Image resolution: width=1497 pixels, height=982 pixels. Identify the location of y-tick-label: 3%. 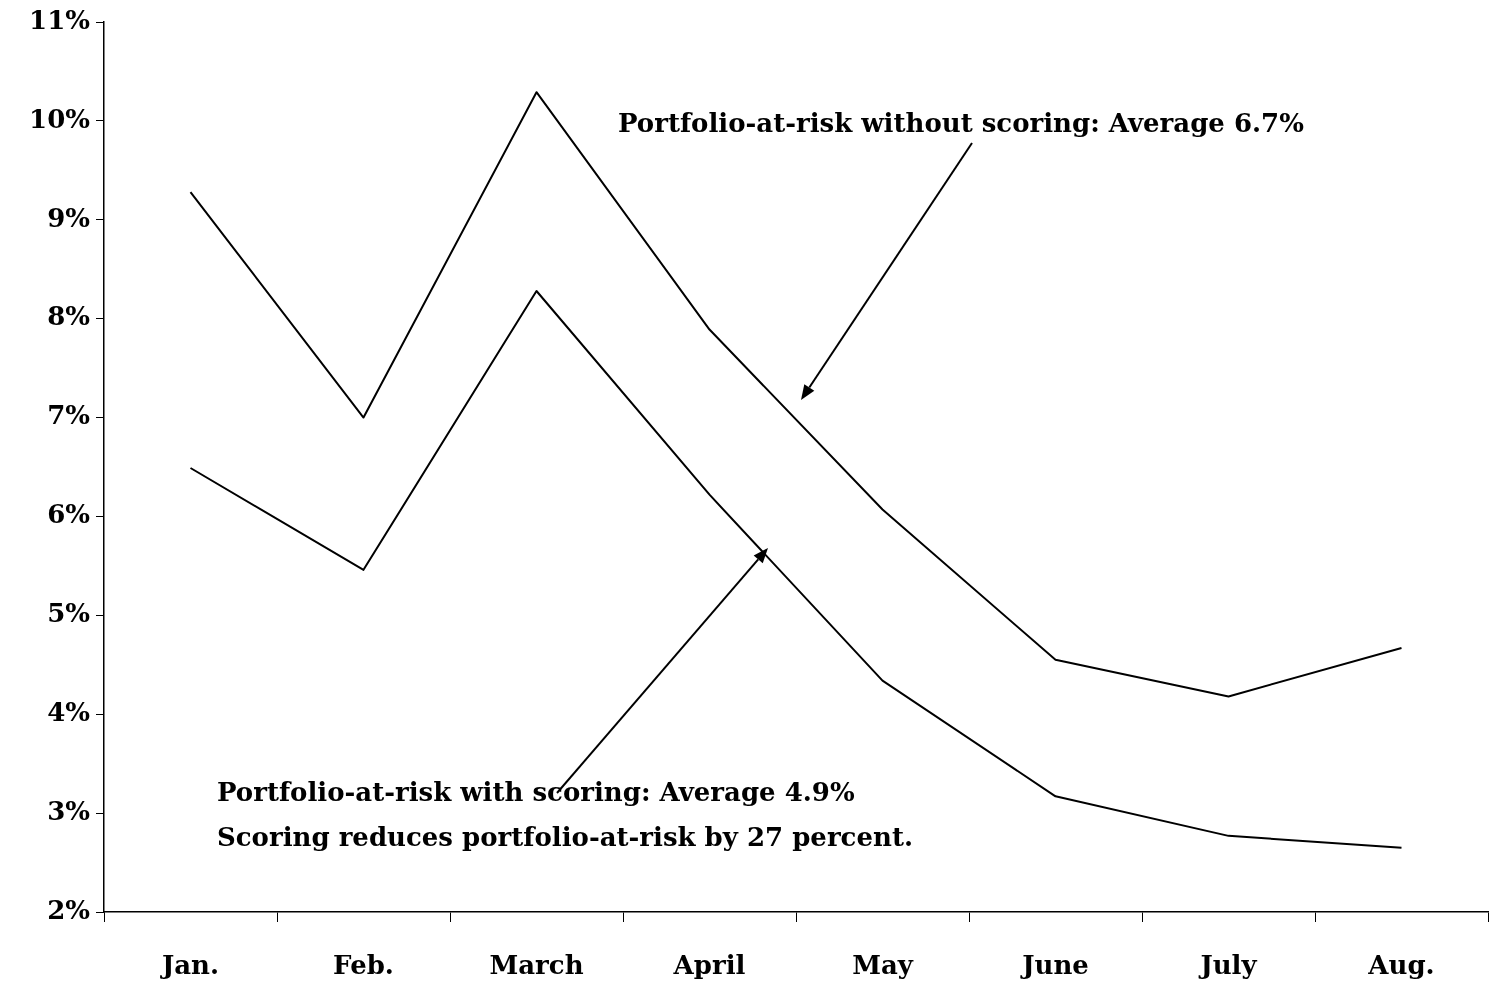
(69, 810).